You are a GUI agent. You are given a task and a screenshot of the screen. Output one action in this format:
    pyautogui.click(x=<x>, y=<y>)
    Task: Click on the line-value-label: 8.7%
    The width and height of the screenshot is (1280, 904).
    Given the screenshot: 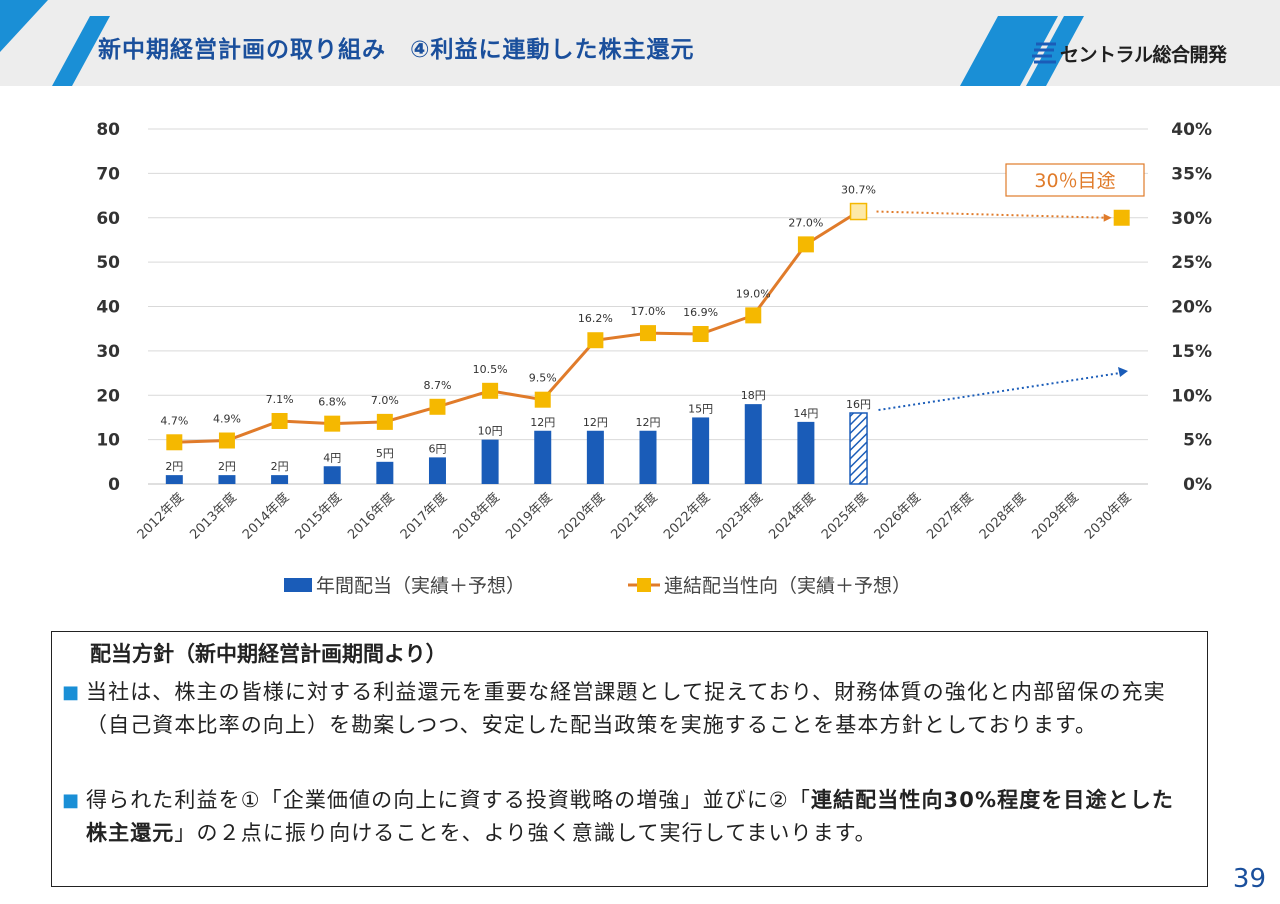 What is the action you would take?
    pyautogui.click(x=437, y=385)
    